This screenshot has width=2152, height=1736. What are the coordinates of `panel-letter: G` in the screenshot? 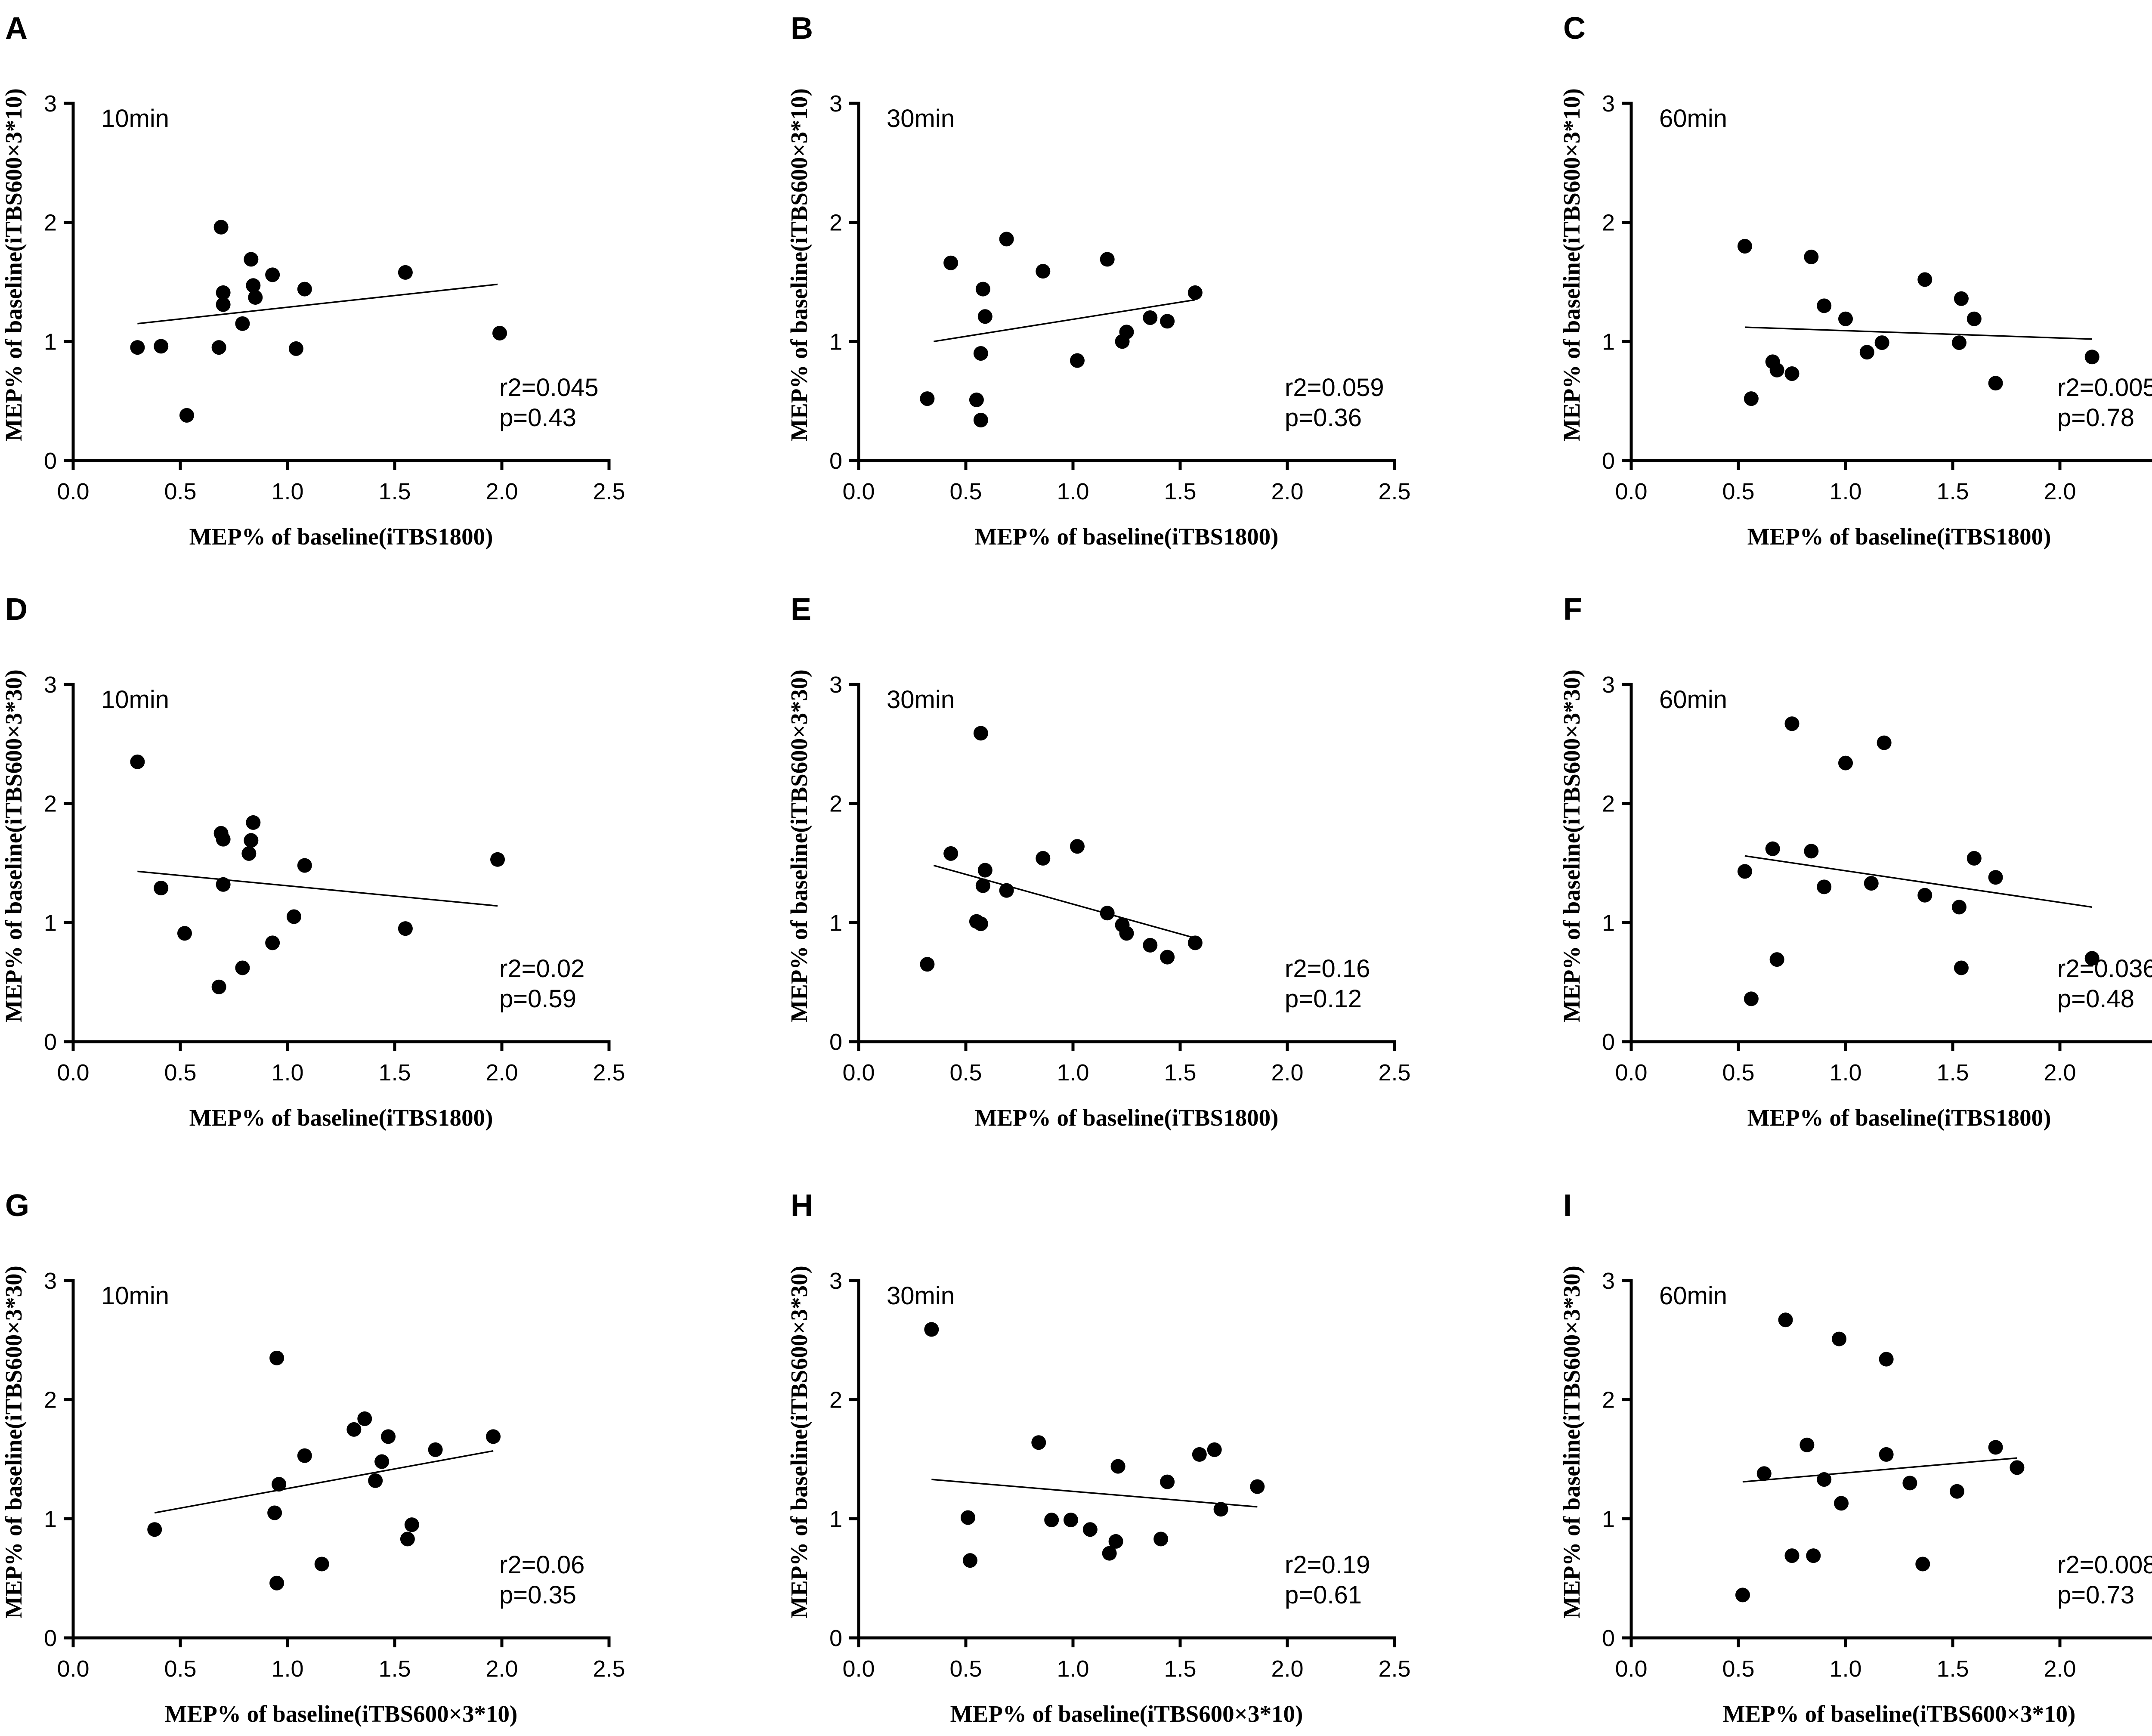 It's located at (17, 1205).